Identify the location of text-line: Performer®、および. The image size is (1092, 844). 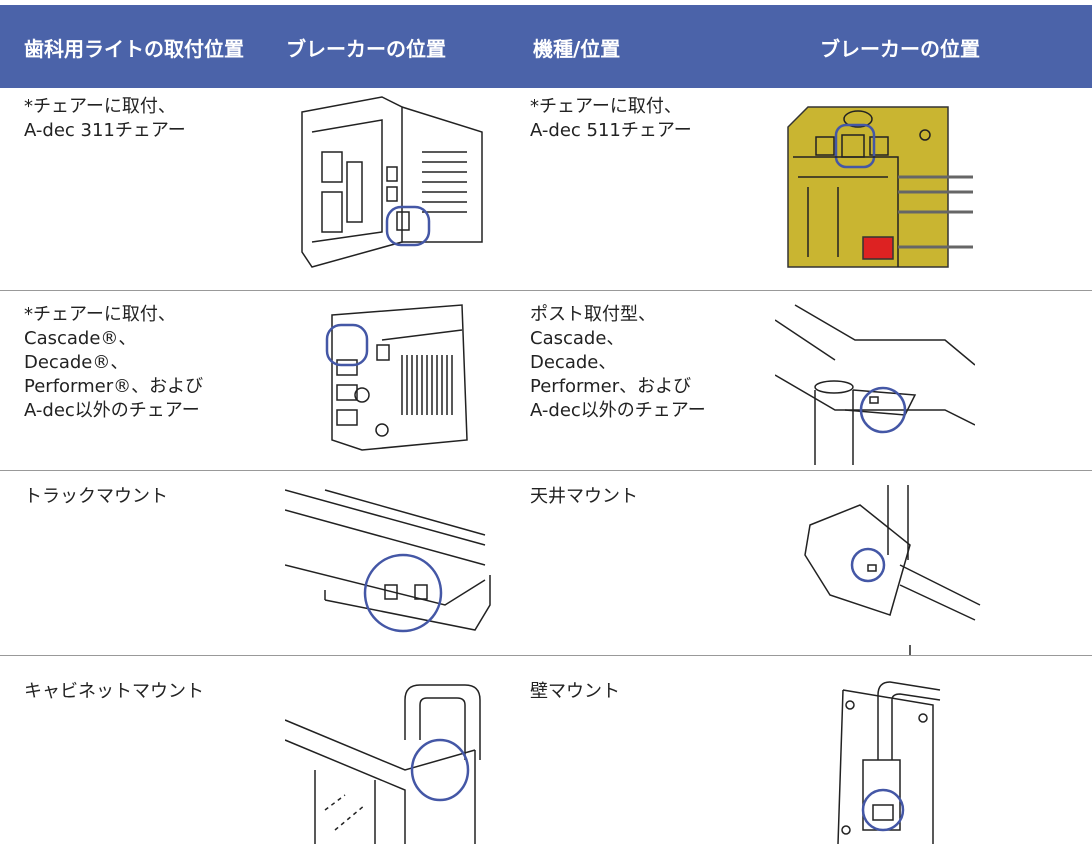
(114, 386).